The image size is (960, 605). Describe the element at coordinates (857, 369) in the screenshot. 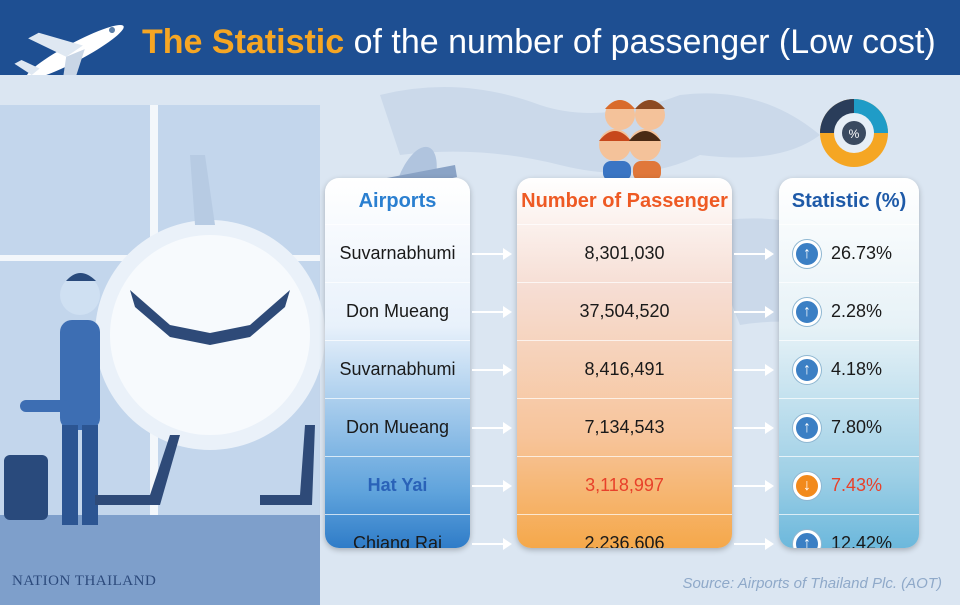

I see `statistic-value: 4.18%` at that location.